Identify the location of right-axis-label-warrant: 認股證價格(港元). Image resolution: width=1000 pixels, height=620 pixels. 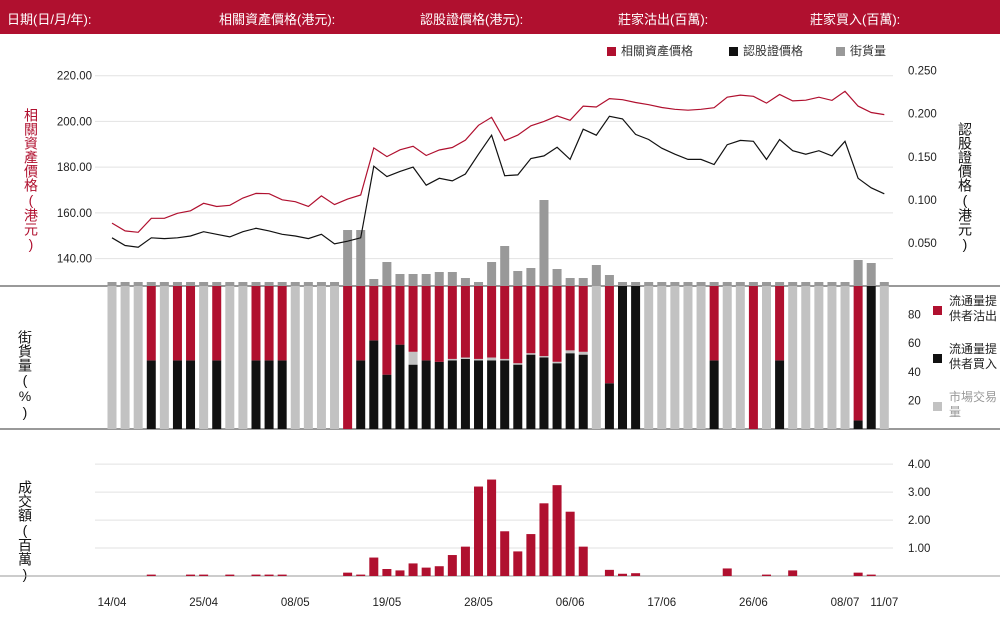
(965, 187).